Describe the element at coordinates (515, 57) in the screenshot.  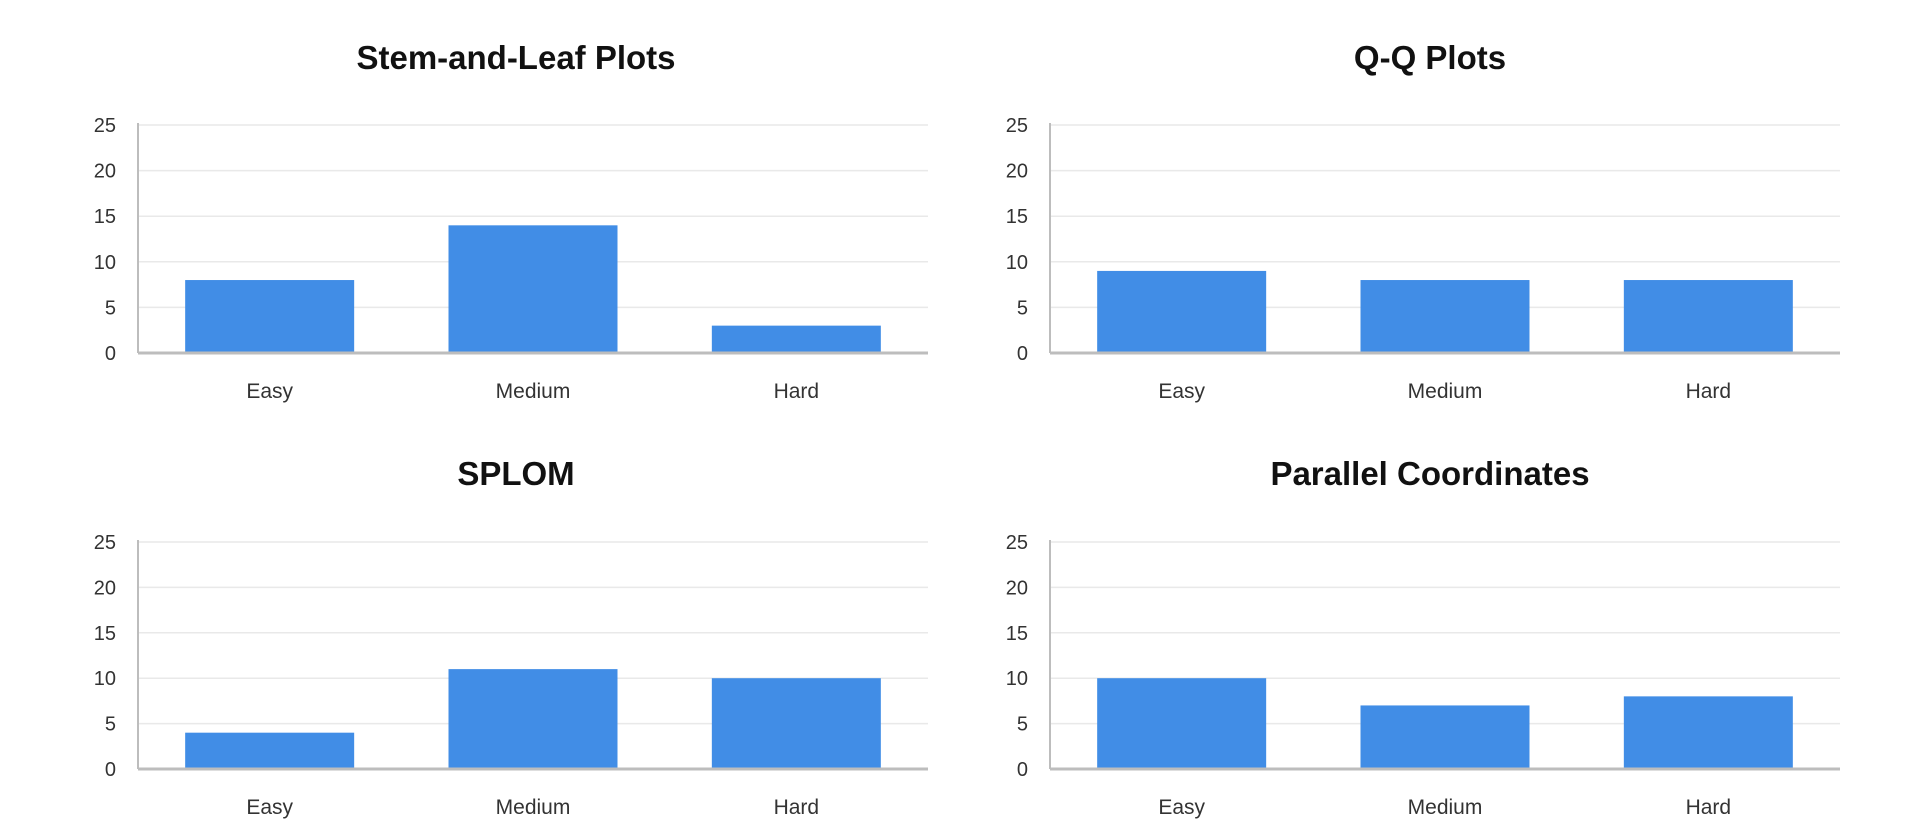
I see `chart-title: Stem-and-Leaf Plots` at that location.